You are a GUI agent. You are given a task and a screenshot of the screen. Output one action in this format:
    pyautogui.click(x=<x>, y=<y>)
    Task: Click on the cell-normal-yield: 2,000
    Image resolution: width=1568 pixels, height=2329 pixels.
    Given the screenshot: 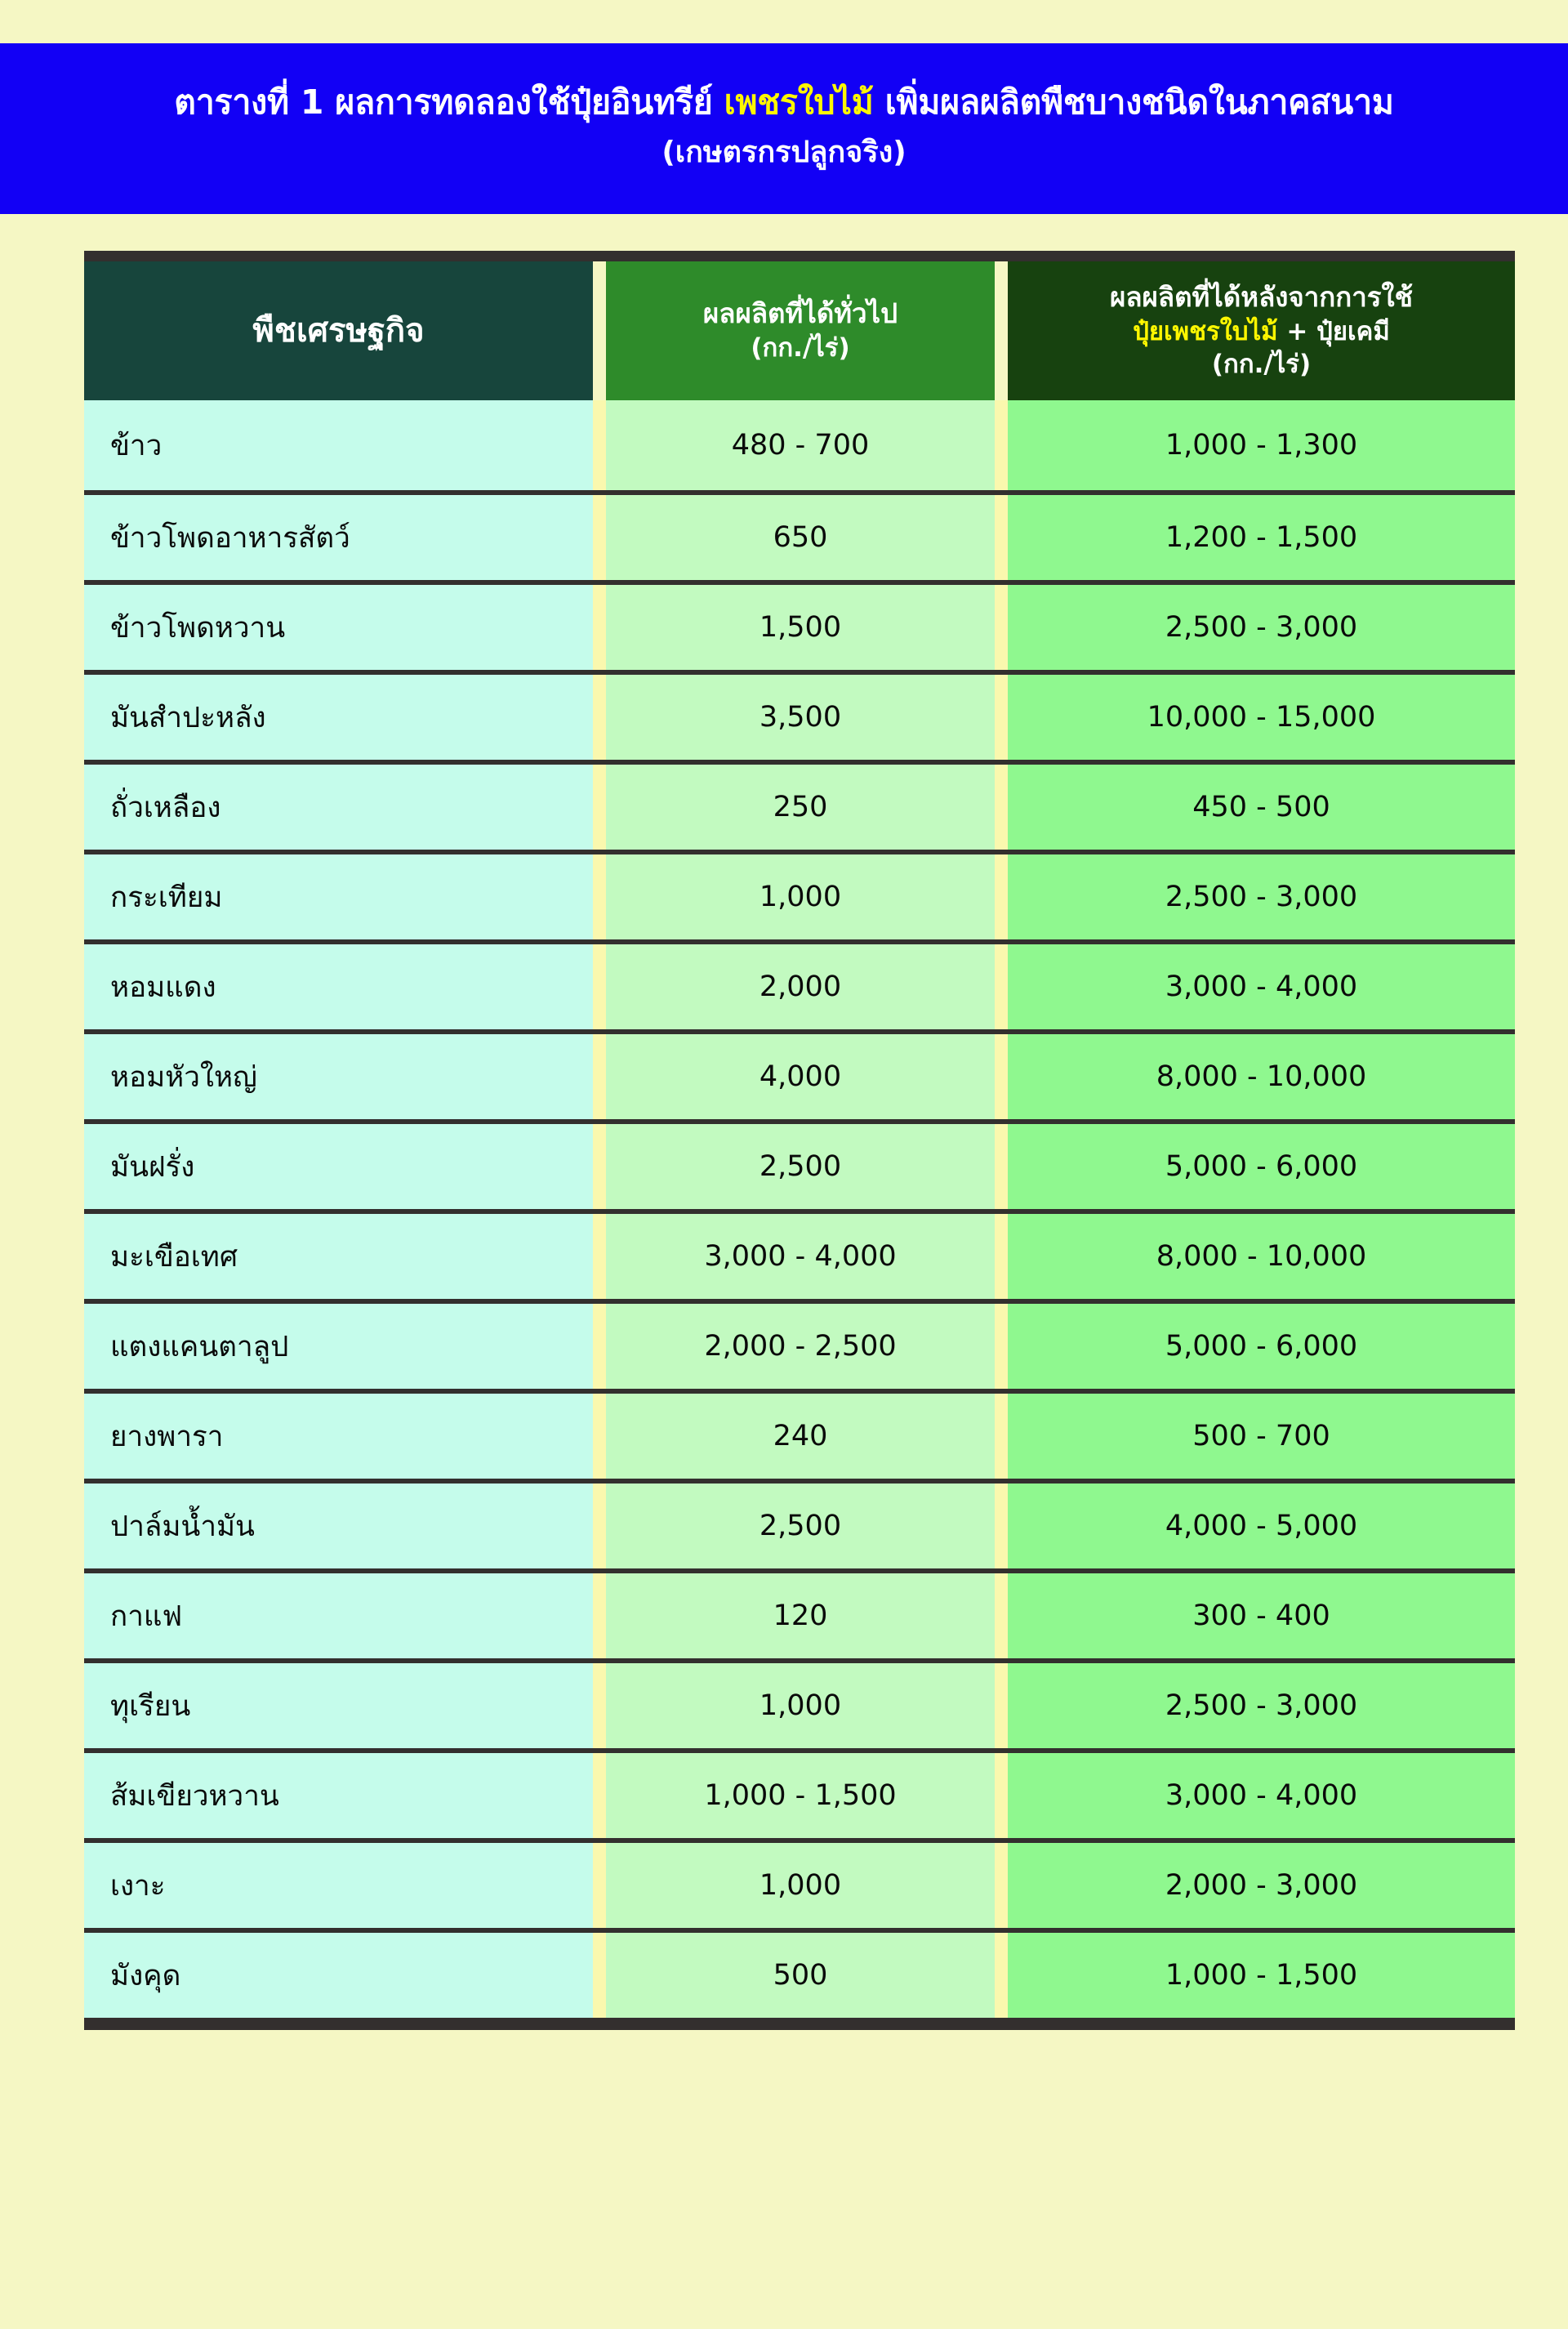 What is the action you would take?
    pyautogui.click(x=800, y=984)
    